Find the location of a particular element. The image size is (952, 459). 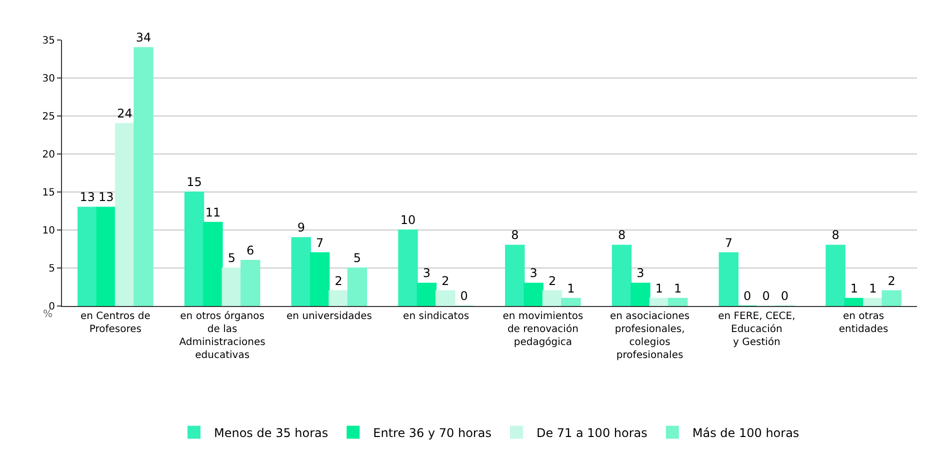

x-tick-label: en asociaciones profesionales, colegios profesionales is located at coordinates (650, 336).